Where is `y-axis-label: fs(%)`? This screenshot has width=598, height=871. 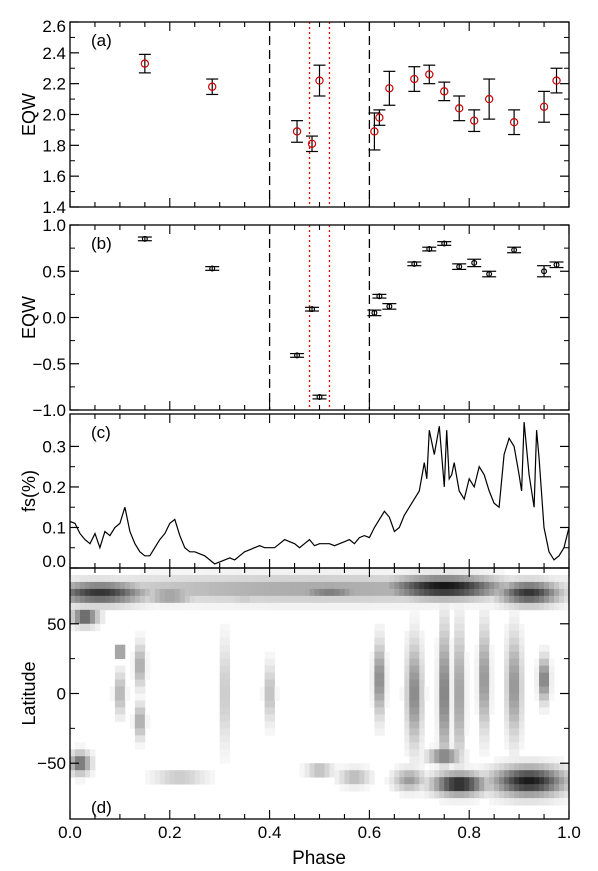 y-axis-label: fs(%) is located at coordinates (29, 491).